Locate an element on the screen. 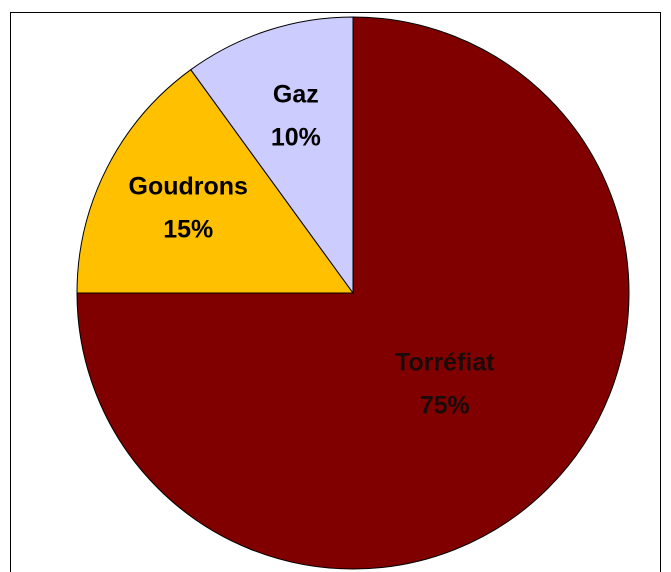 The image size is (671, 572). slice-name: Gaz is located at coordinates (296, 95).